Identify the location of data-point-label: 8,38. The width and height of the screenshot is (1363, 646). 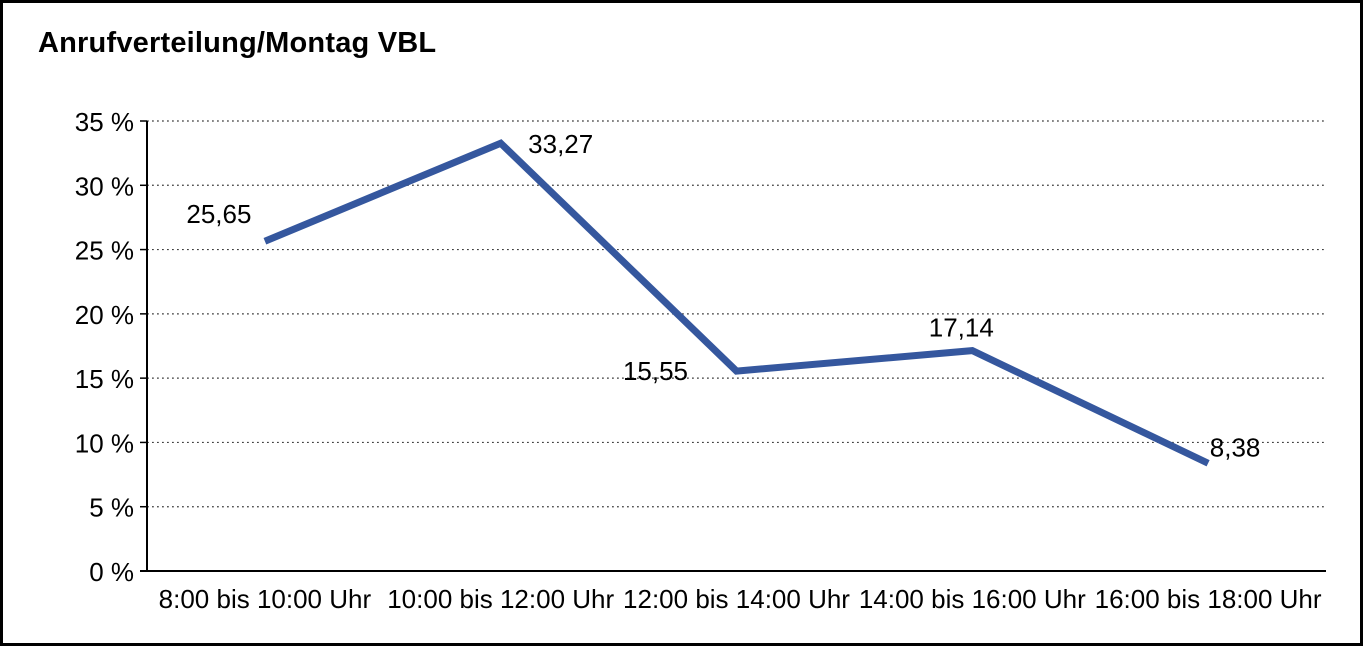
(1235, 447).